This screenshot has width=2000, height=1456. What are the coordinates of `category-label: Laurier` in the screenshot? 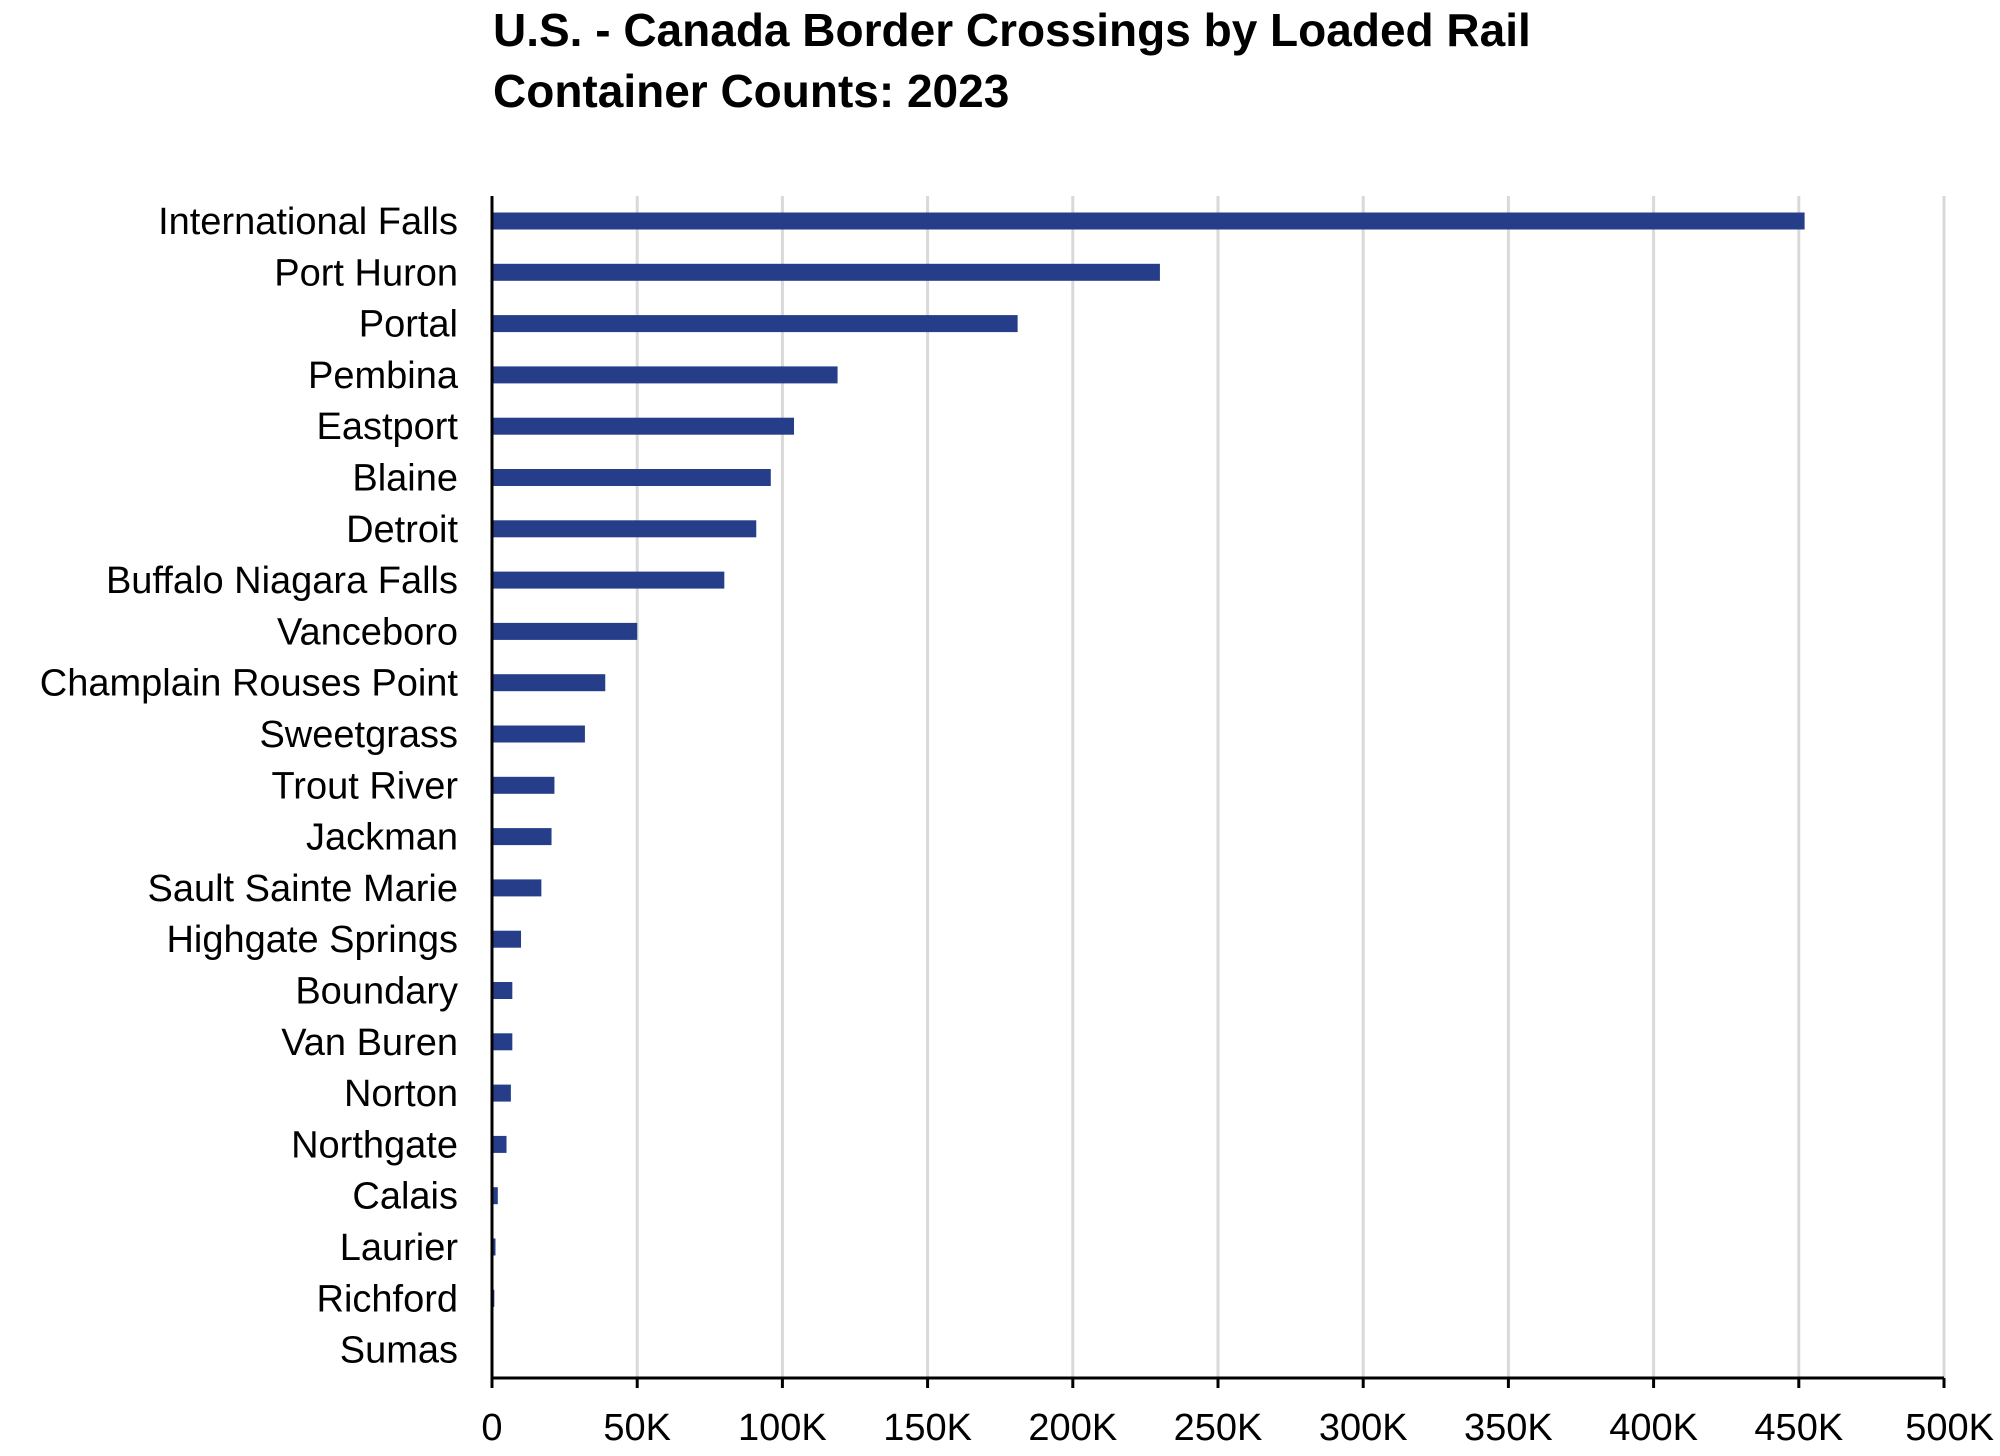 It's located at (399, 1248).